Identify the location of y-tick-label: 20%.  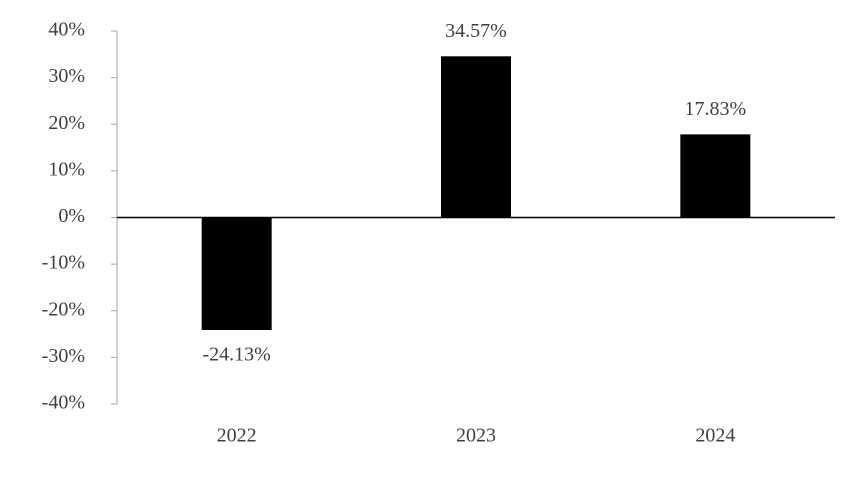
(66, 123).